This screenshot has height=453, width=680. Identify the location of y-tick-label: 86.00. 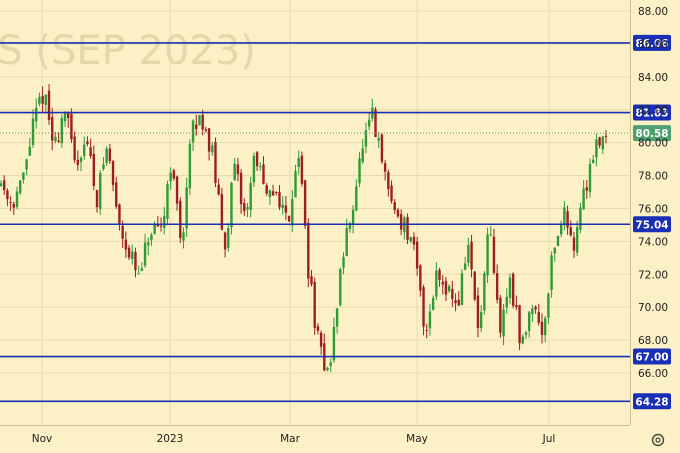
(653, 45).